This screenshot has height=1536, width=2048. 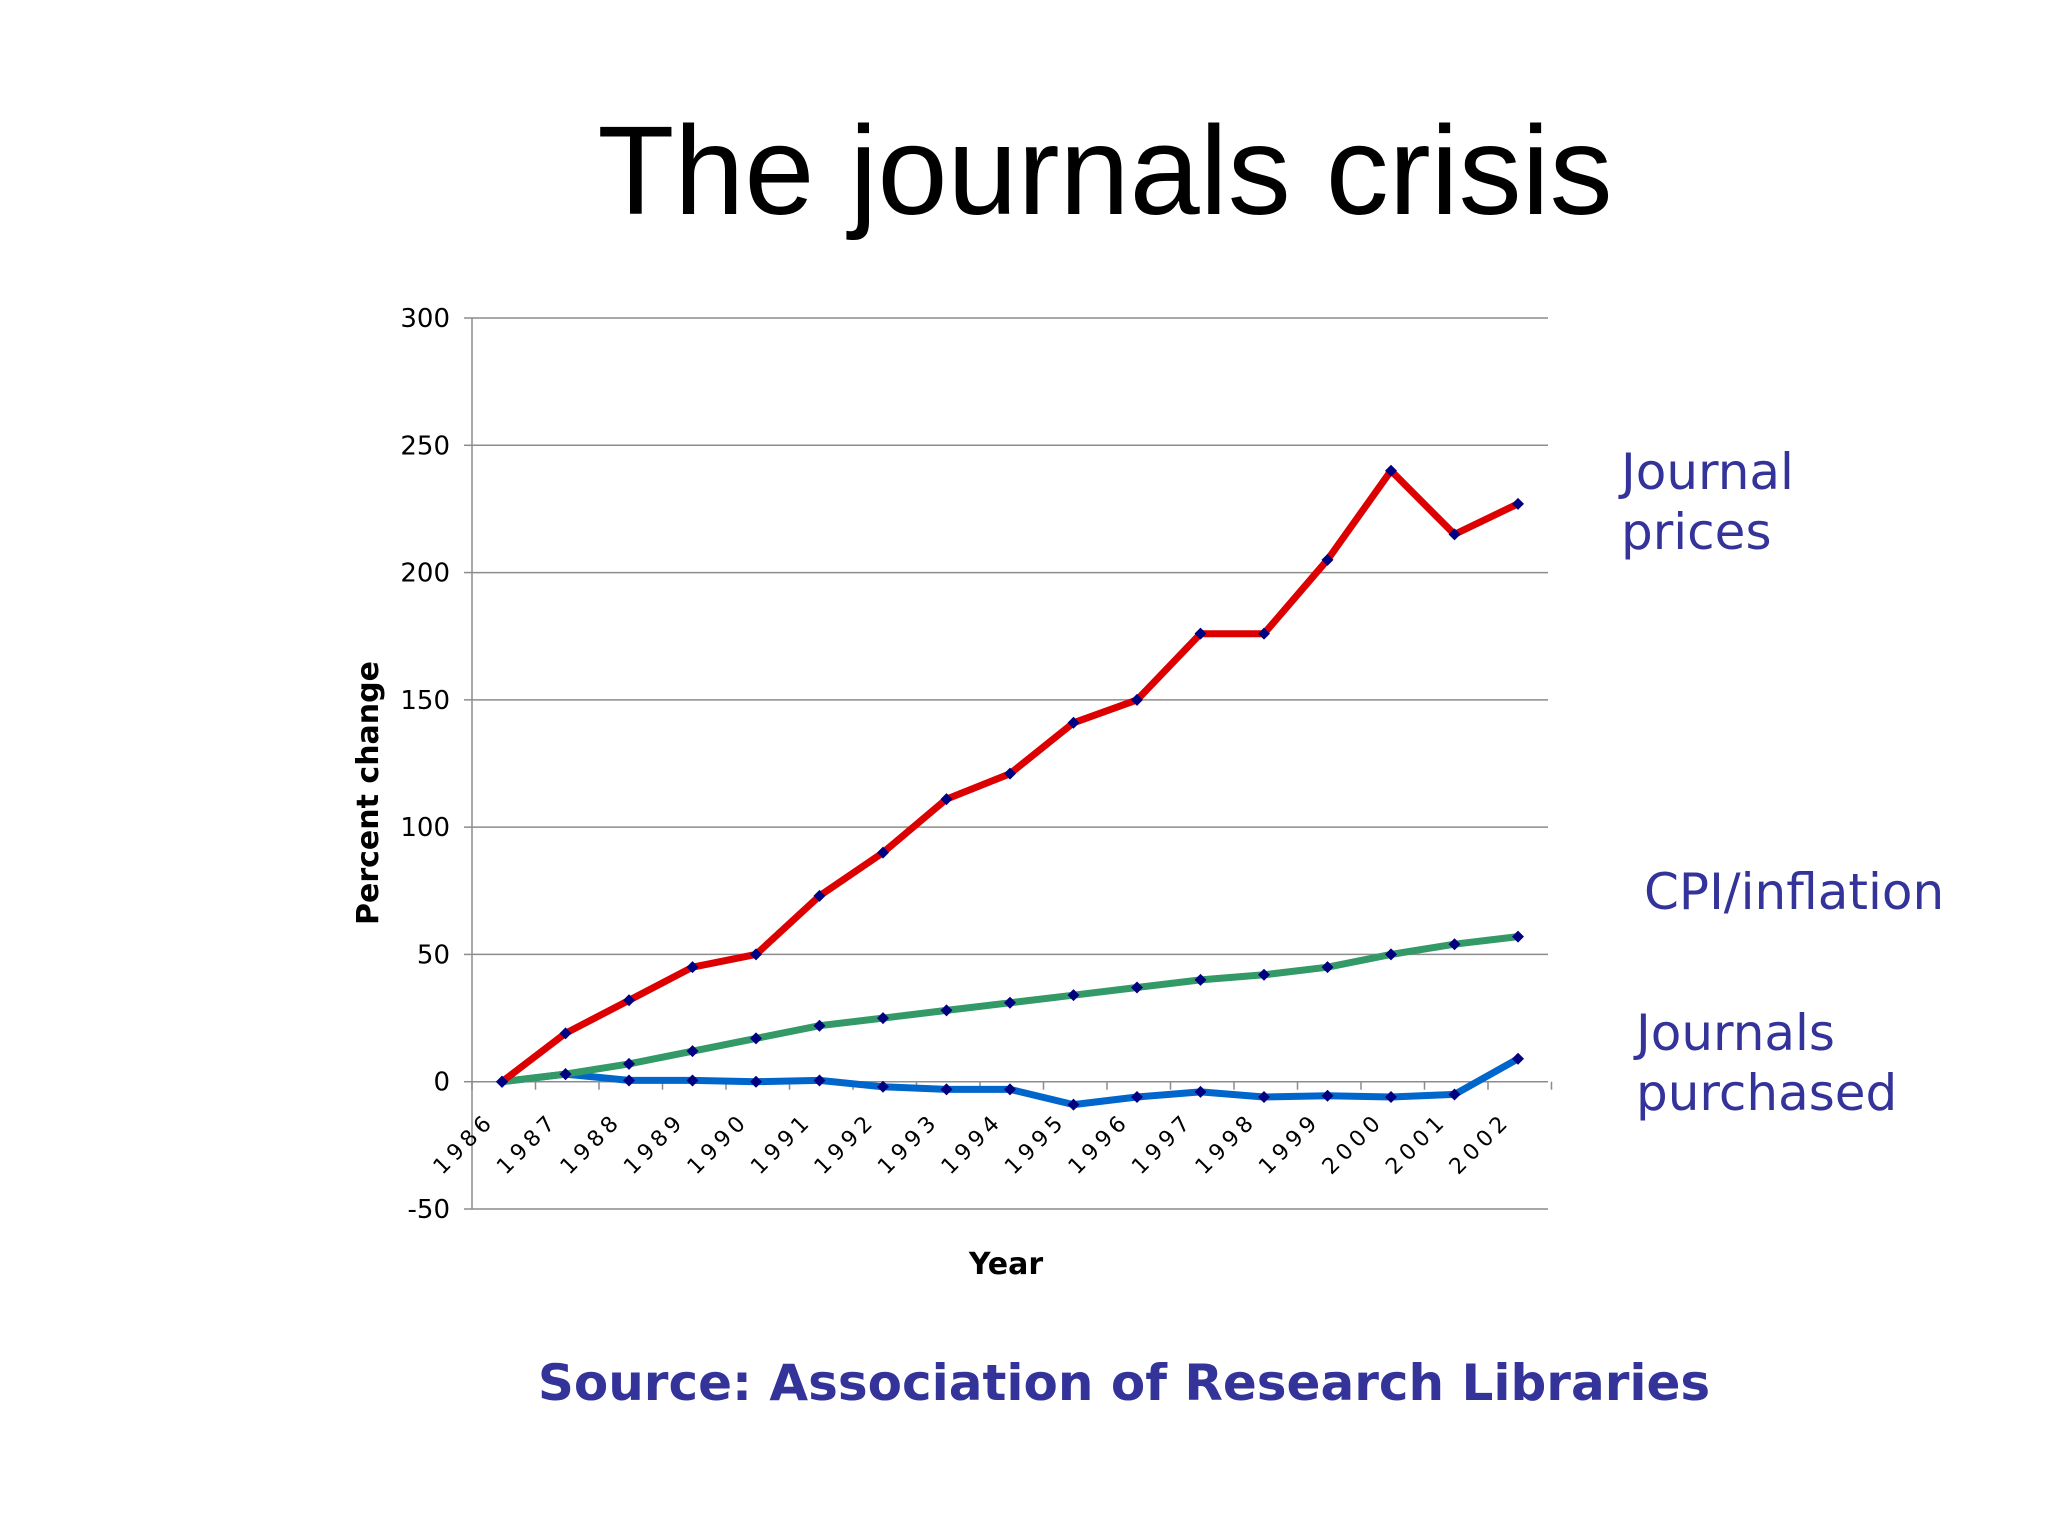 What do you see at coordinates (464, 1143) in the screenshot?
I see `x-tick-label: 1986` at bounding box center [464, 1143].